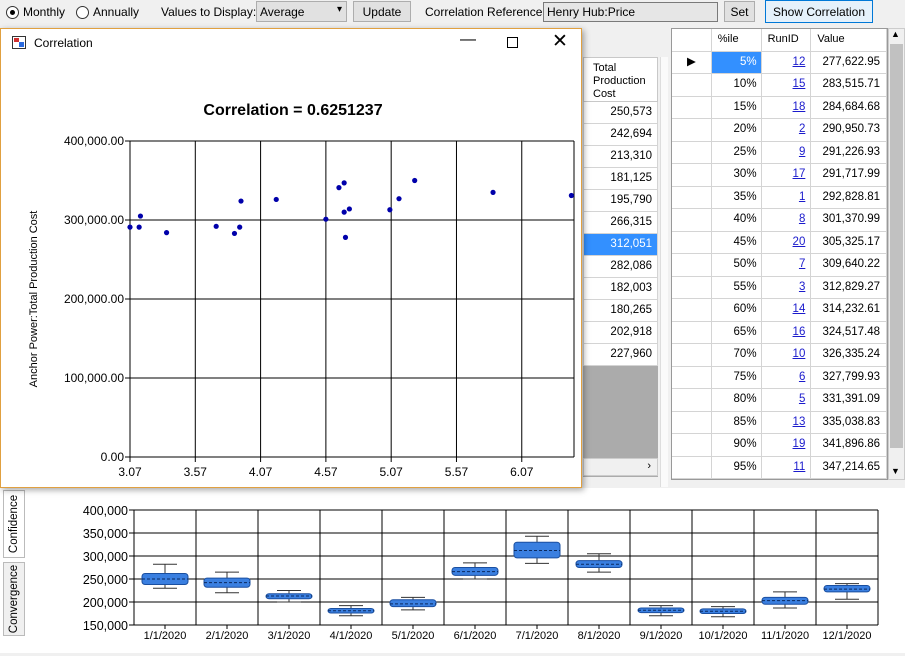  Describe the element at coordinates (737, 265) in the screenshot. I see `percentile-cell: 50%` at that location.